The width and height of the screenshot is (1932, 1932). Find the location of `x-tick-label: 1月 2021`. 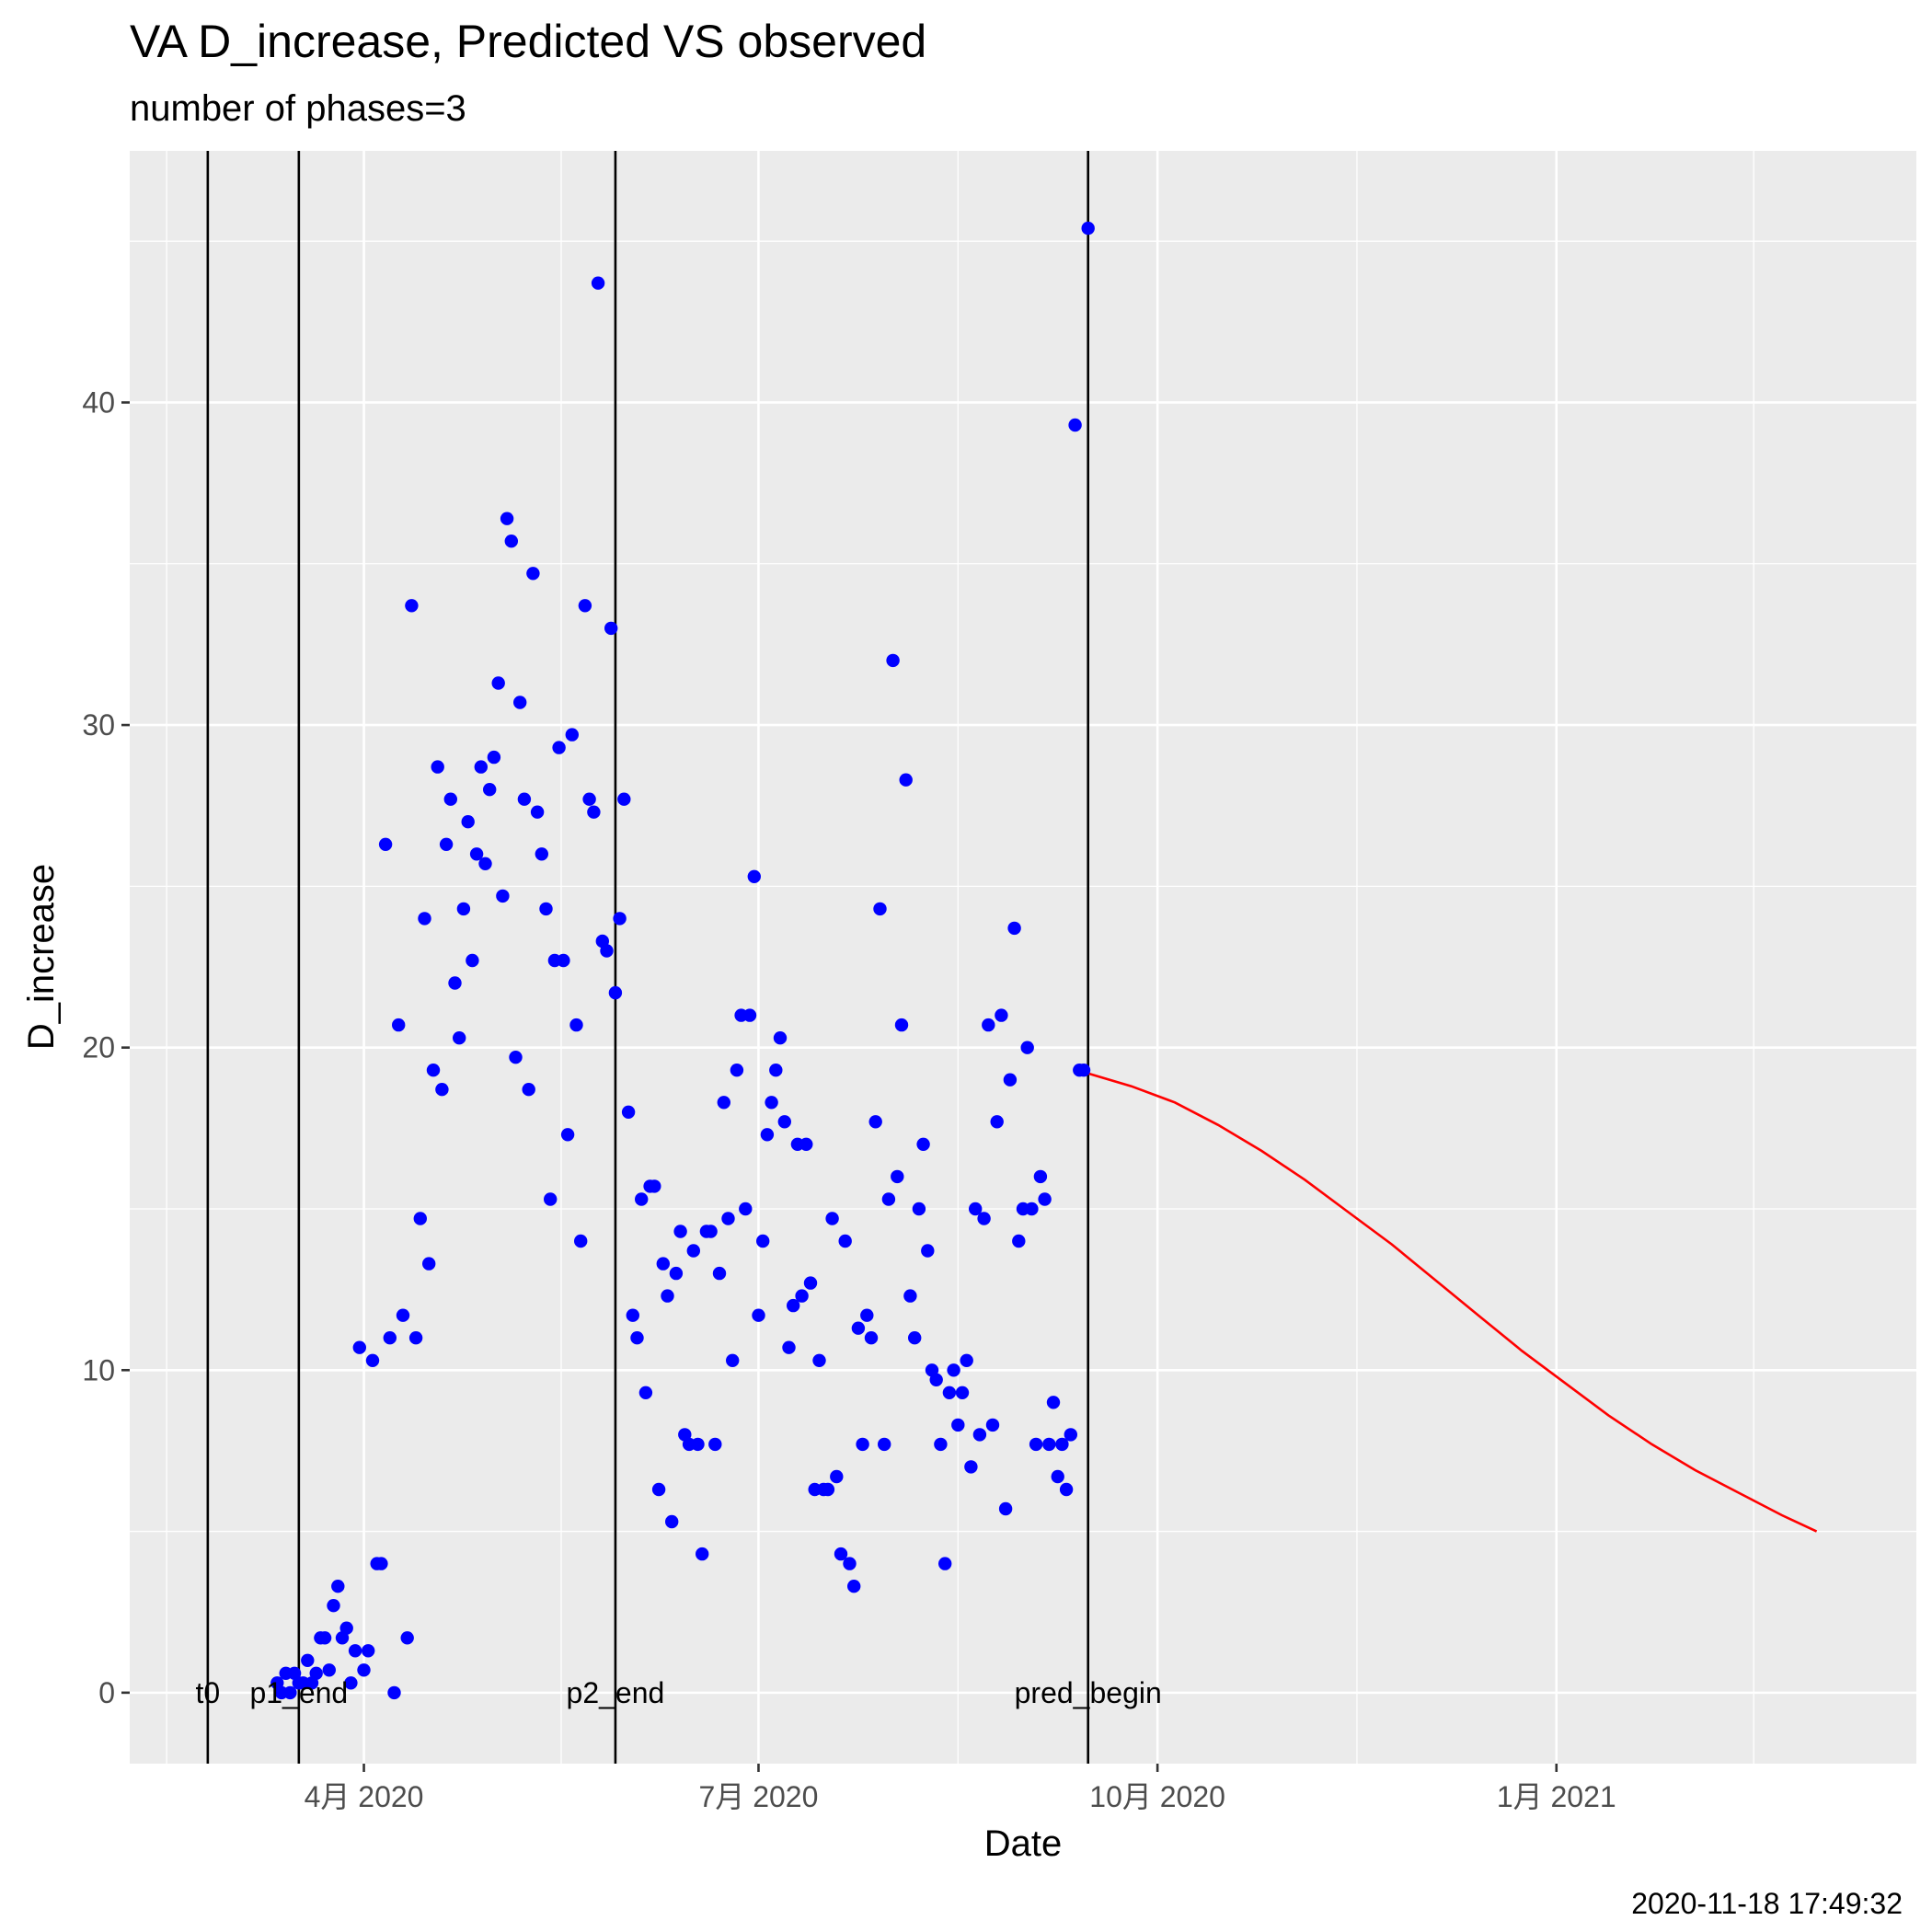

x-tick-label: 1月 2021 is located at coordinates (1556, 1796).